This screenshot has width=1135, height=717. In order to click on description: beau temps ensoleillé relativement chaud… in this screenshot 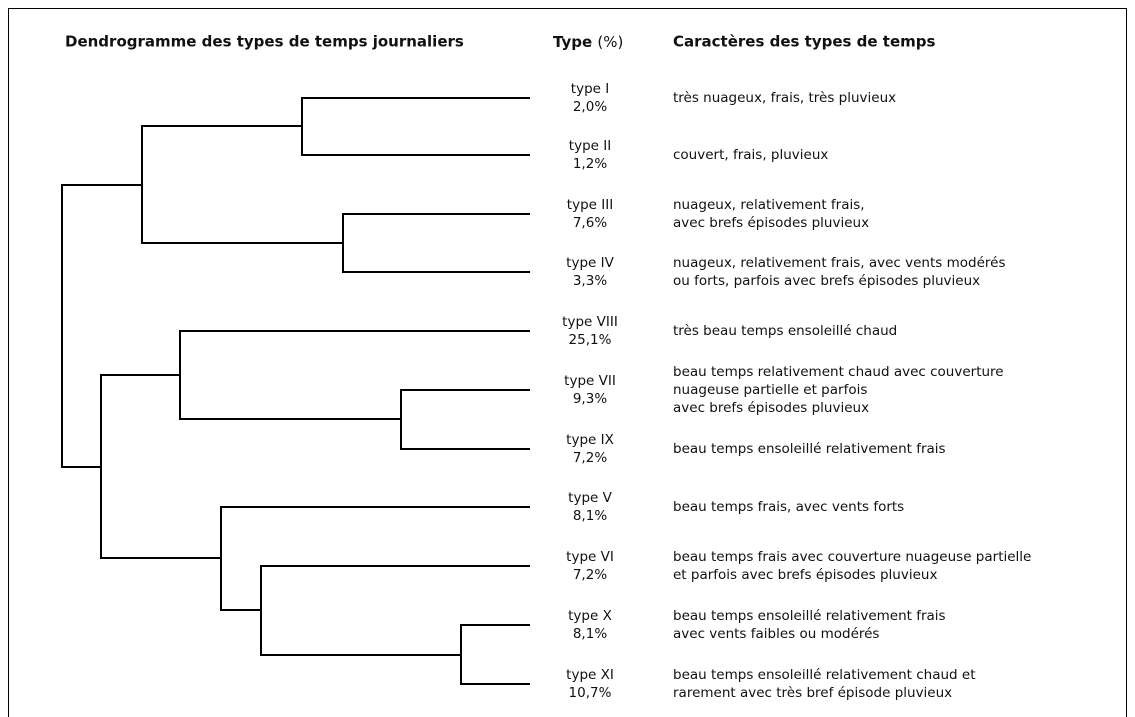, I will do `click(824, 675)`.